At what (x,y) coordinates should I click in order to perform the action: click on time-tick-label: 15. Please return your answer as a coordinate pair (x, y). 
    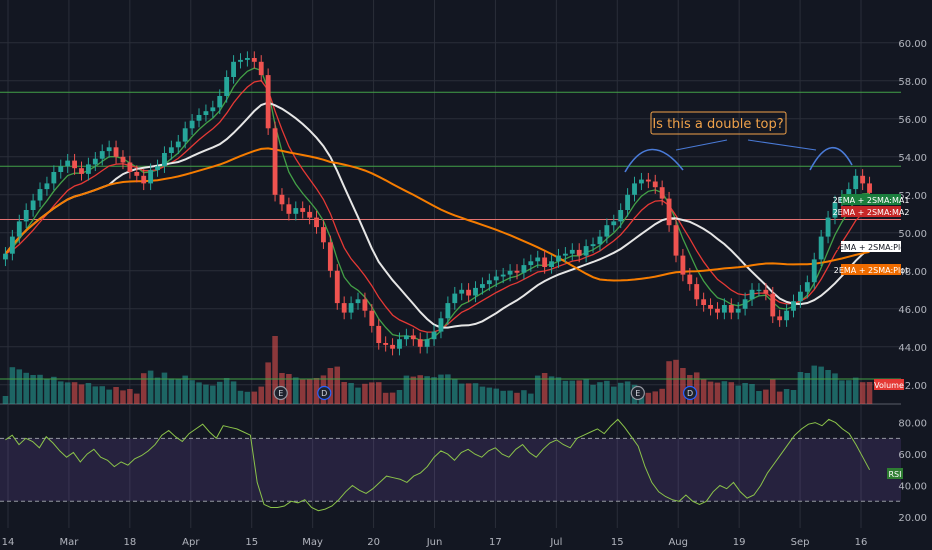
    Looking at the image, I should click on (617, 542).